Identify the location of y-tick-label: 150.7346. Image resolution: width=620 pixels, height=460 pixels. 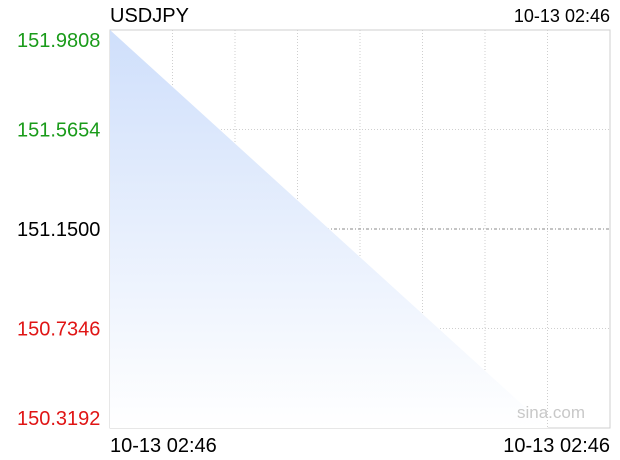
(58, 330).